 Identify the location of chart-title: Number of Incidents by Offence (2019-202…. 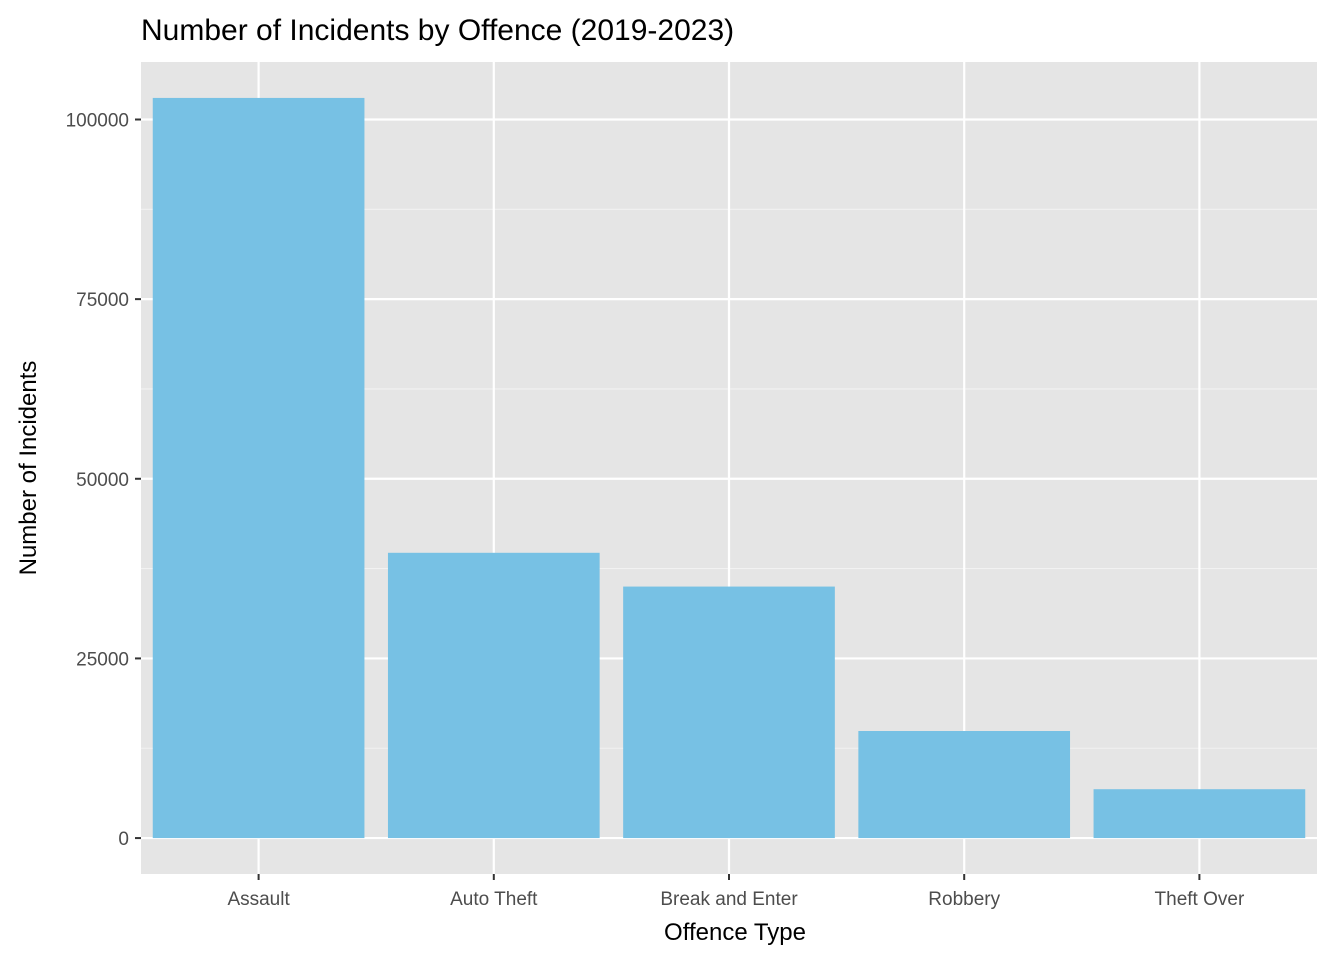
(437, 30).